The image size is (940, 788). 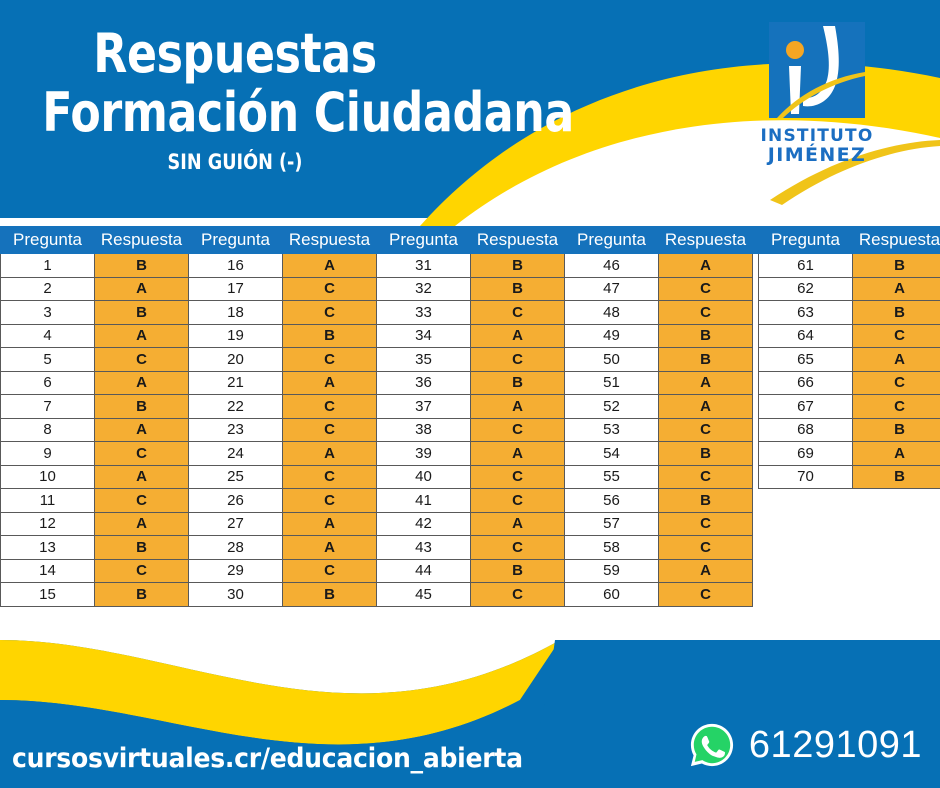 I want to click on table-row: 1 B 16 A 31 B 46 A 61 B, so click(x=470, y=265).